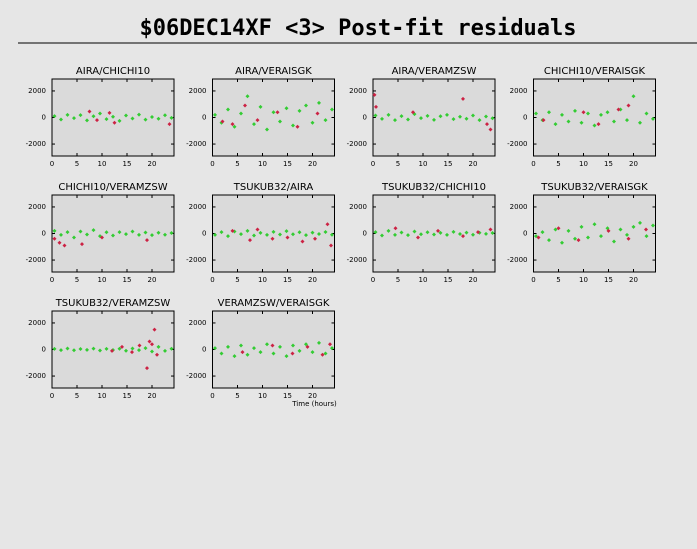 This screenshot has width=697, height=549. What do you see at coordinates (112, 187) in the screenshot?
I see `panel-title: CHICHI10/VERAMZSW` at bounding box center [112, 187].